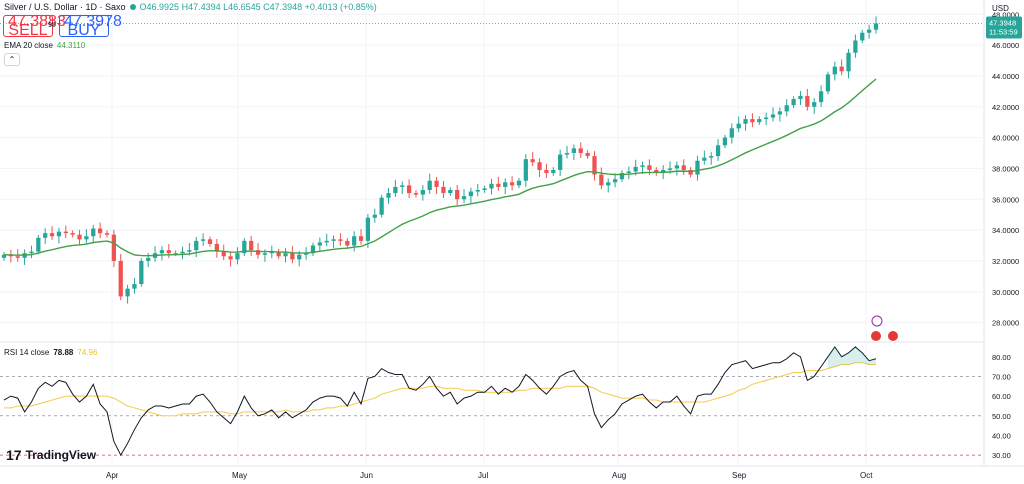 The image size is (1024, 484). I want to click on sell-button: 47.3883 SELL, so click(34, 26).